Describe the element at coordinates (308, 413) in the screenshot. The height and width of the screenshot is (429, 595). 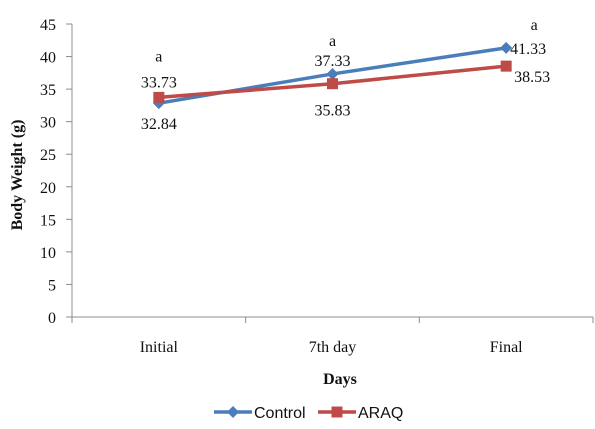
I see `legend: Control ARAQ` at that location.